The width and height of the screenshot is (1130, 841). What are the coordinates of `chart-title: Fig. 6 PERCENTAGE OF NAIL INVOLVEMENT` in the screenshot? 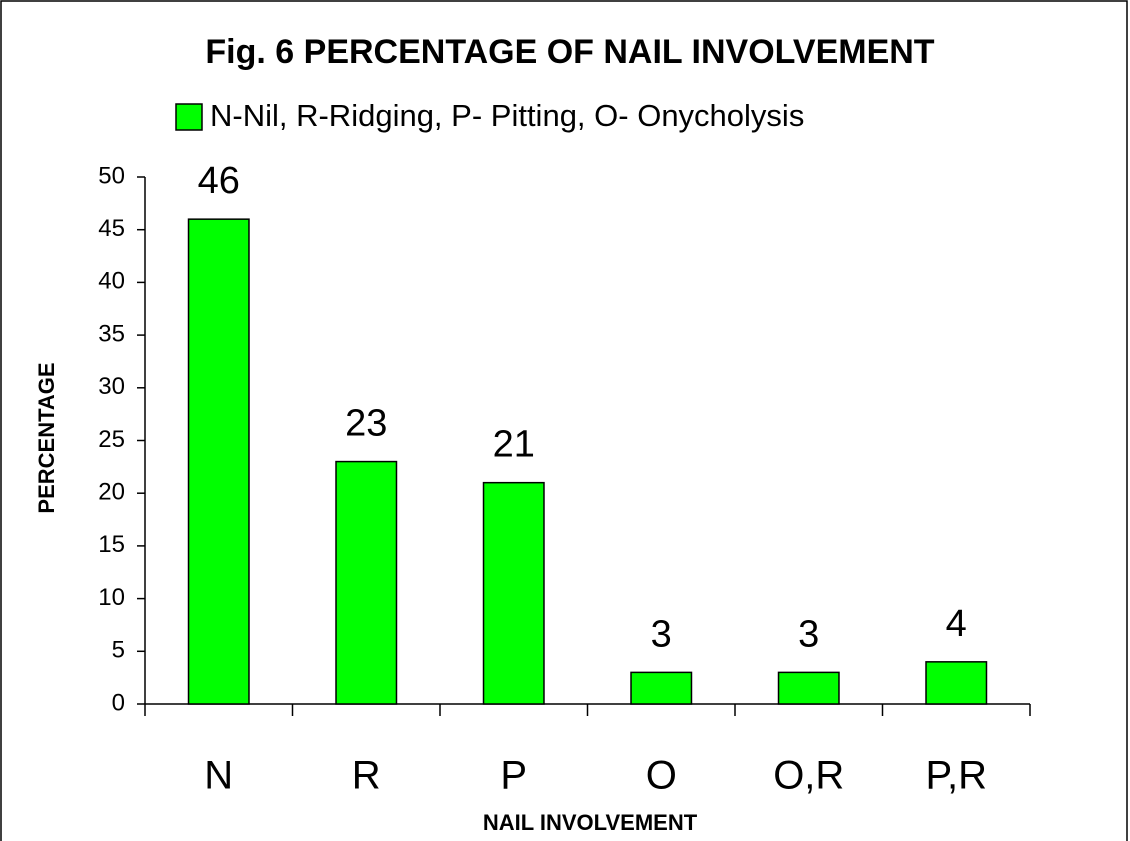 It's located at (569, 52).